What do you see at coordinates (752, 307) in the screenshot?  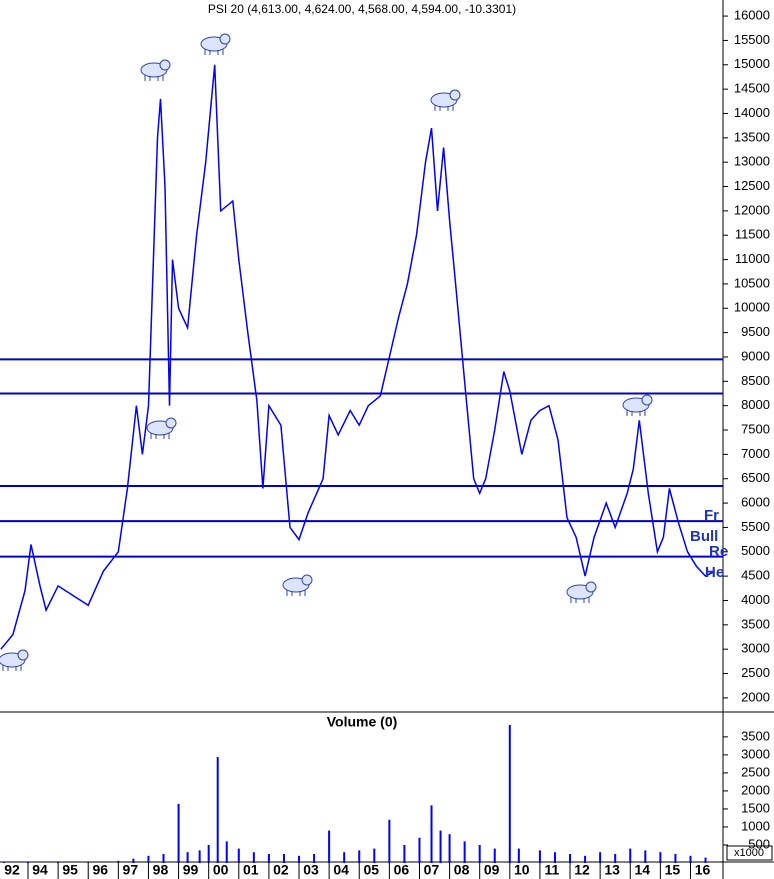 I see `y-tick-label: 10000` at bounding box center [752, 307].